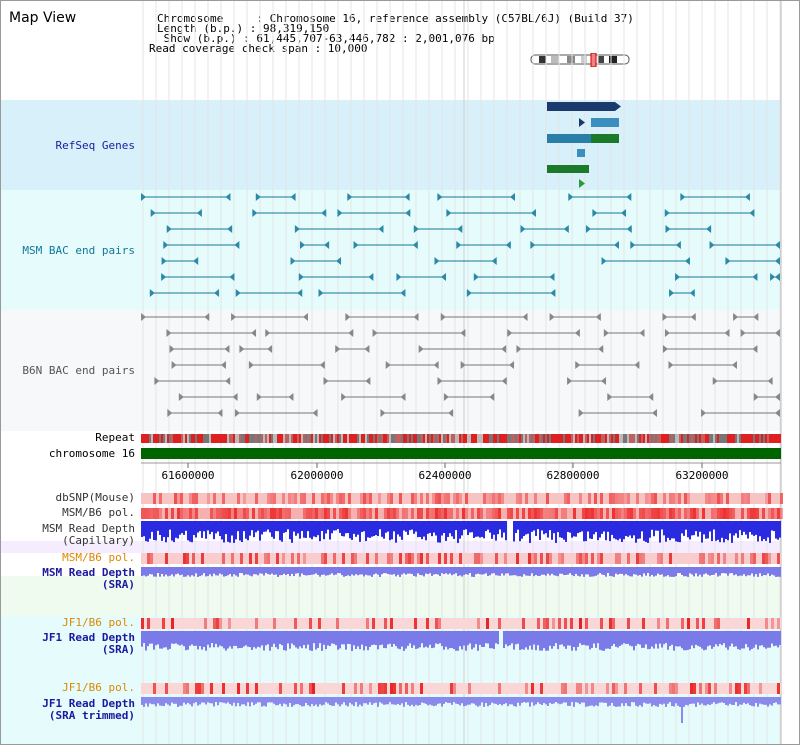 The width and height of the screenshot is (800, 745). I want to click on jf1-depth-trimmed-track, so click(461, 710).